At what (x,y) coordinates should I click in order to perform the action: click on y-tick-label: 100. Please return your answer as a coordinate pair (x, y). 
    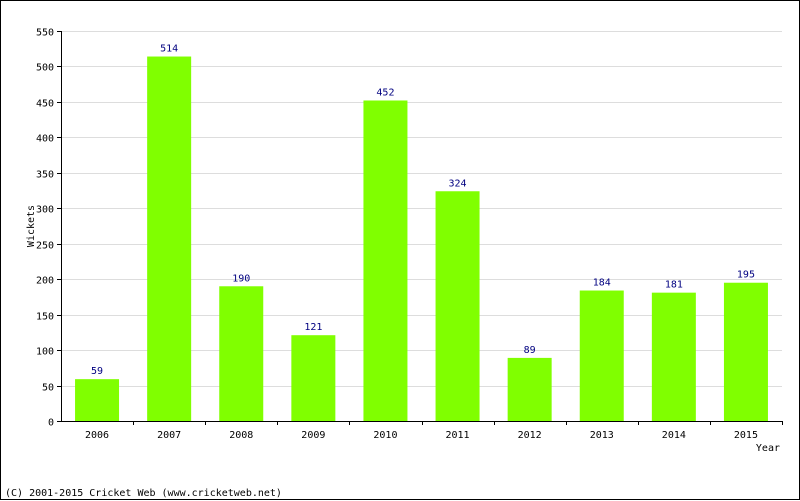
    Looking at the image, I should click on (45, 352).